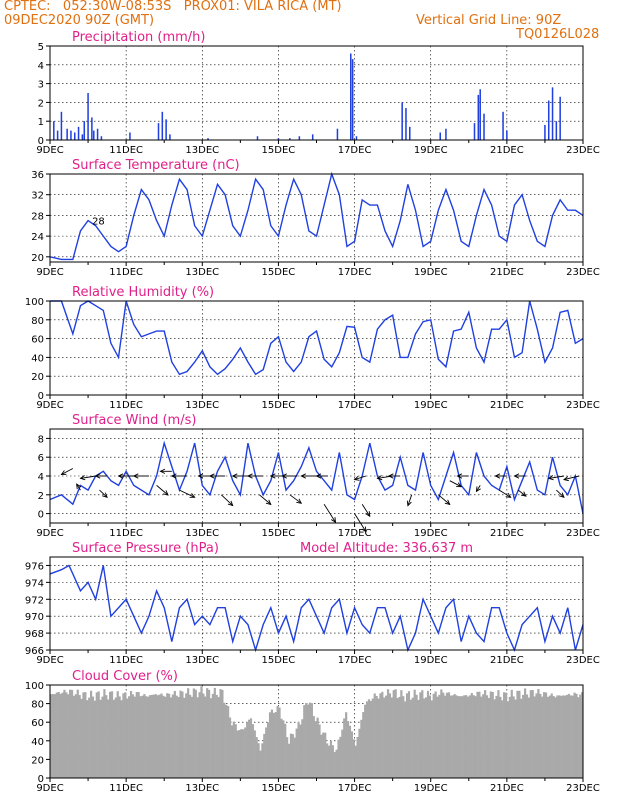 The image size is (618, 800). I want to click on y-tick-label: 5, so click(41, 47).